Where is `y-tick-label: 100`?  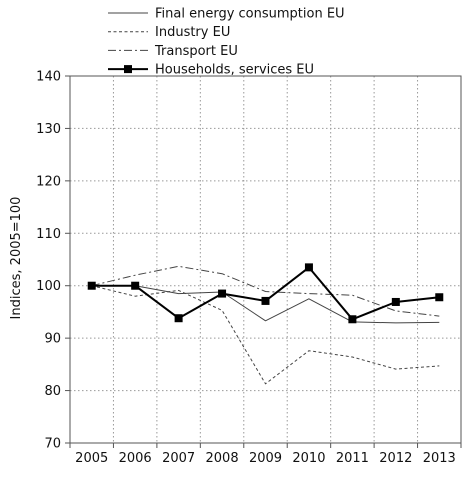
y-tick-label: 100 is located at coordinates (48, 286).